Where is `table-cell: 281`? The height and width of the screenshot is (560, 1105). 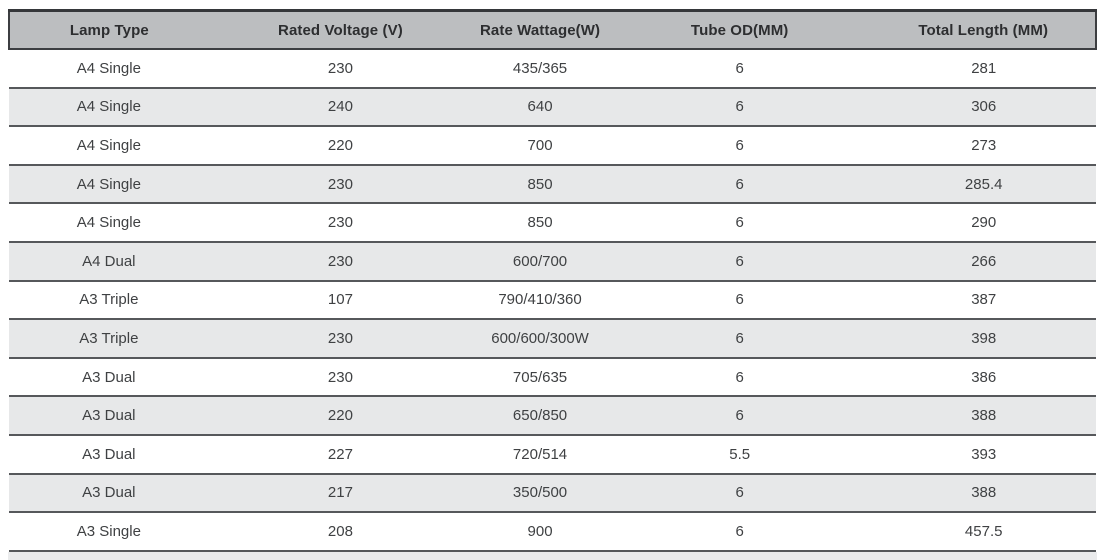
table-cell: 281 is located at coordinates (983, 69).